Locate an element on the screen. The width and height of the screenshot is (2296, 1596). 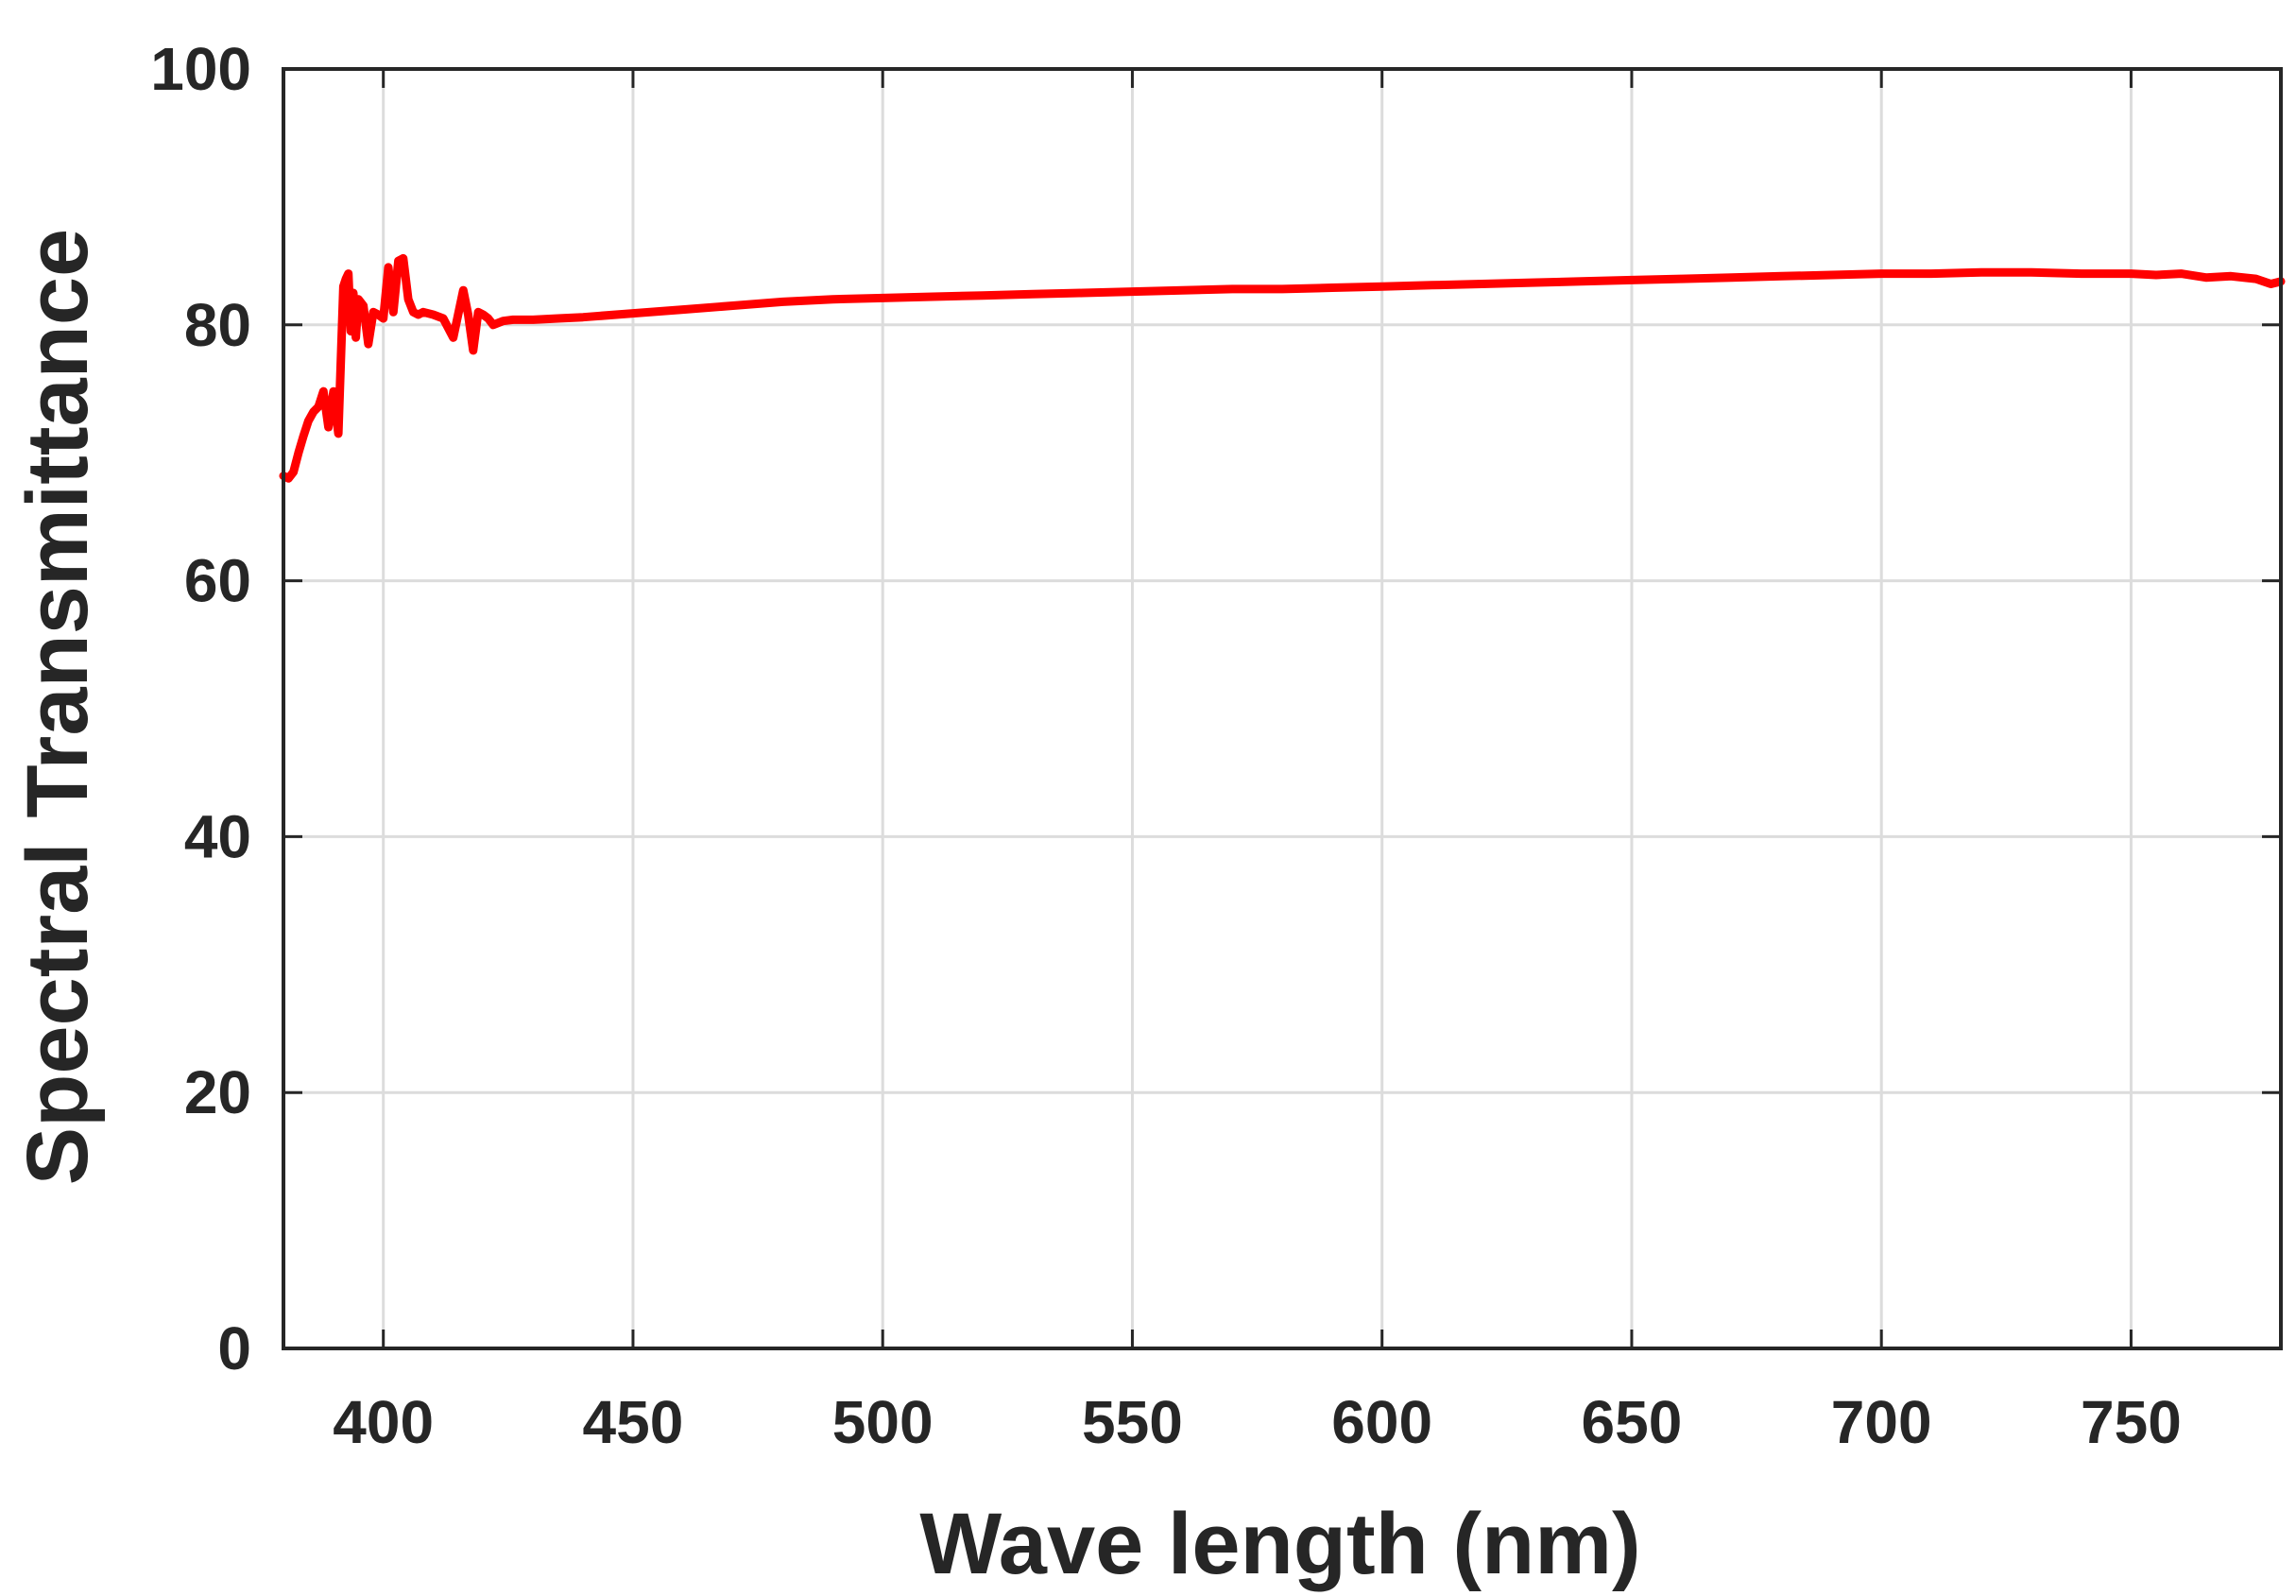
x-tick-labels: 400 450 500 550 600 650 700 750 is located at coordinates (1258, 1422).